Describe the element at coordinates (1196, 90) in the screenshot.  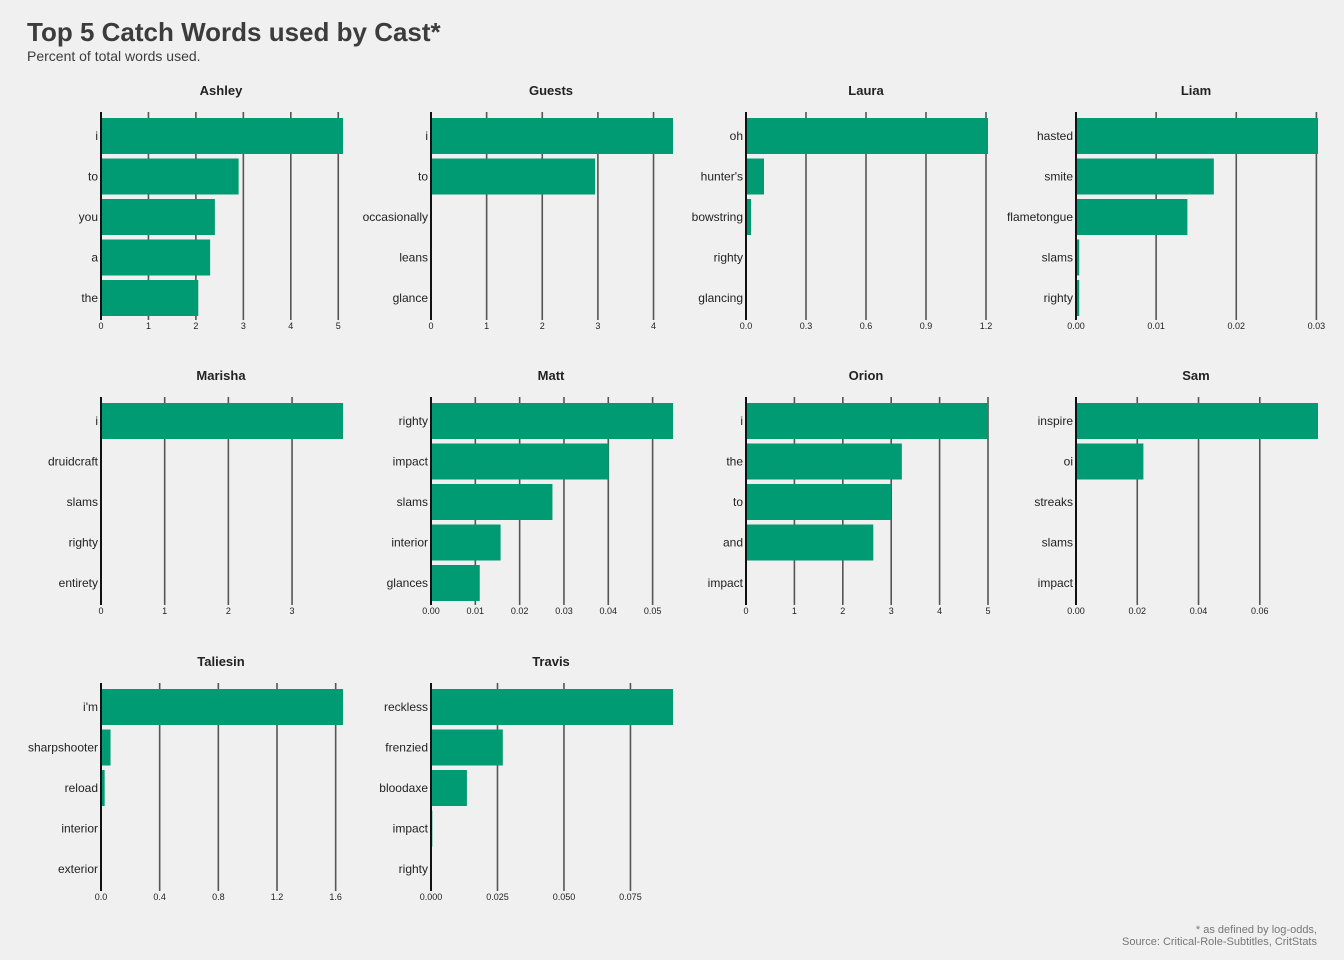
I see `panel-title-liam: Liam` at that location.